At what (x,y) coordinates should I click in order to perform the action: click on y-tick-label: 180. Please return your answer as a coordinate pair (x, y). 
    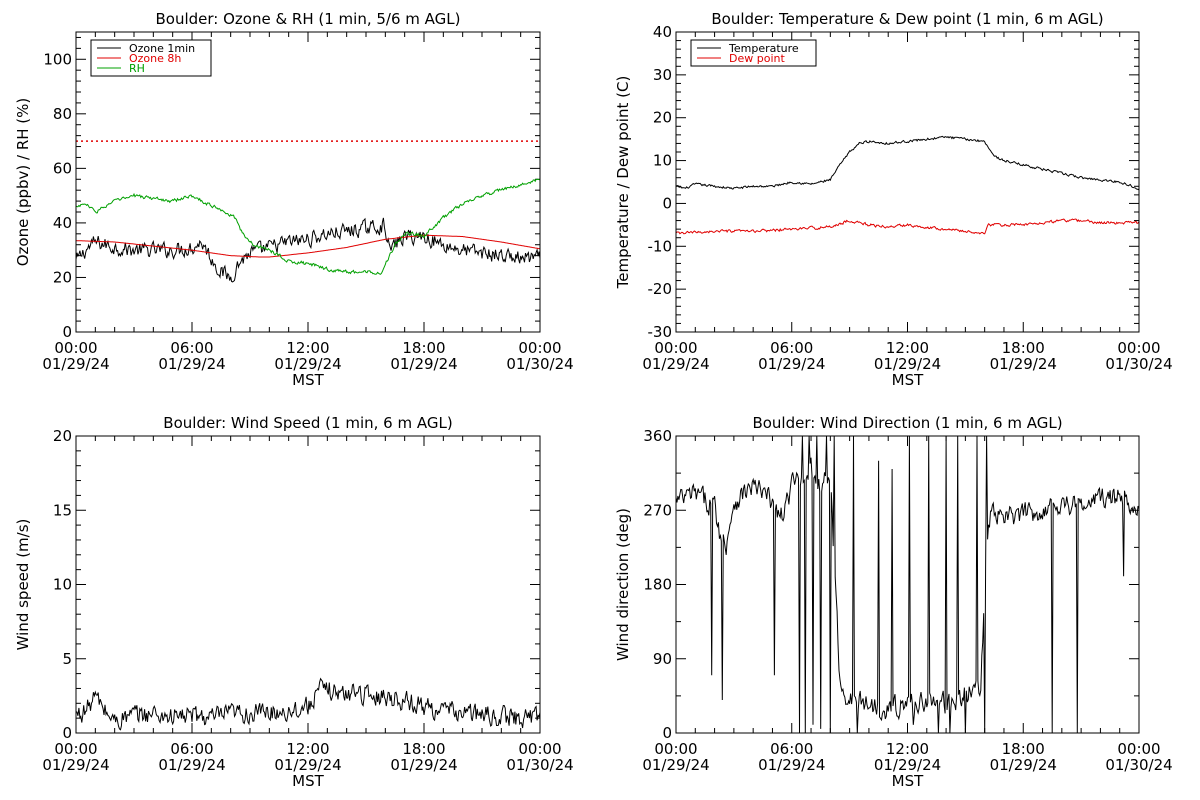
    Looking at the image, I should click on (657, 585).